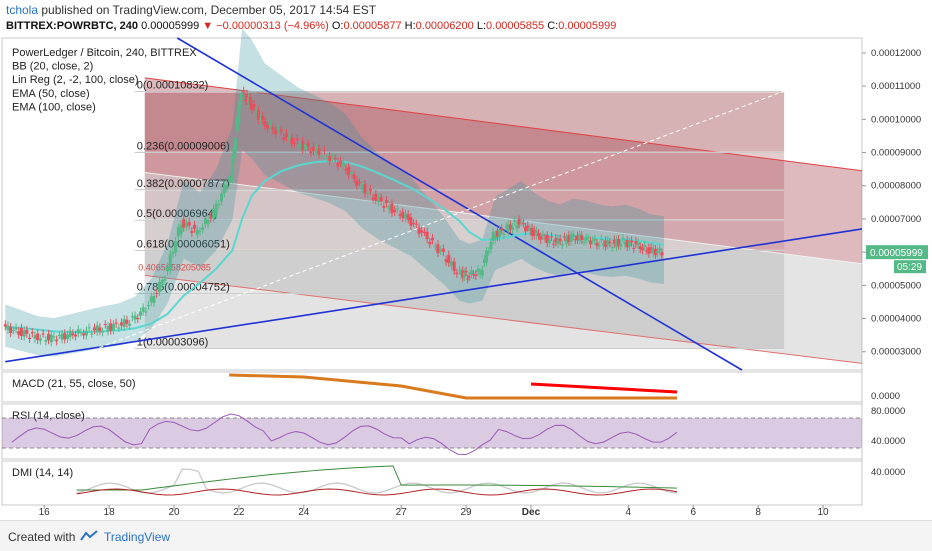 The width and height of the screenshot is (932, 551). I want to click on tradingview-link: TradingView, so click(137, 537).